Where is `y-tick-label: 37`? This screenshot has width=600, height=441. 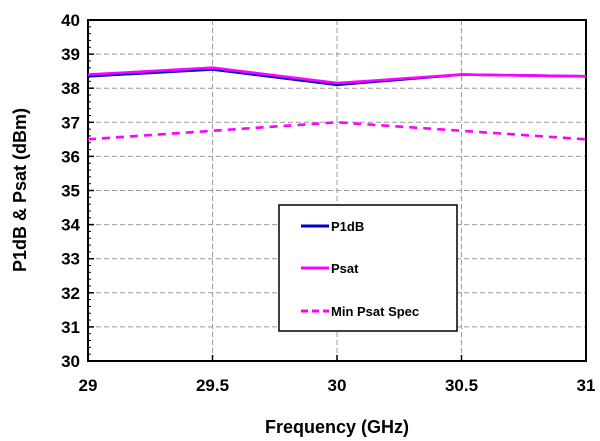 y-tick-label: 37 is located at coordinates (70, 122).